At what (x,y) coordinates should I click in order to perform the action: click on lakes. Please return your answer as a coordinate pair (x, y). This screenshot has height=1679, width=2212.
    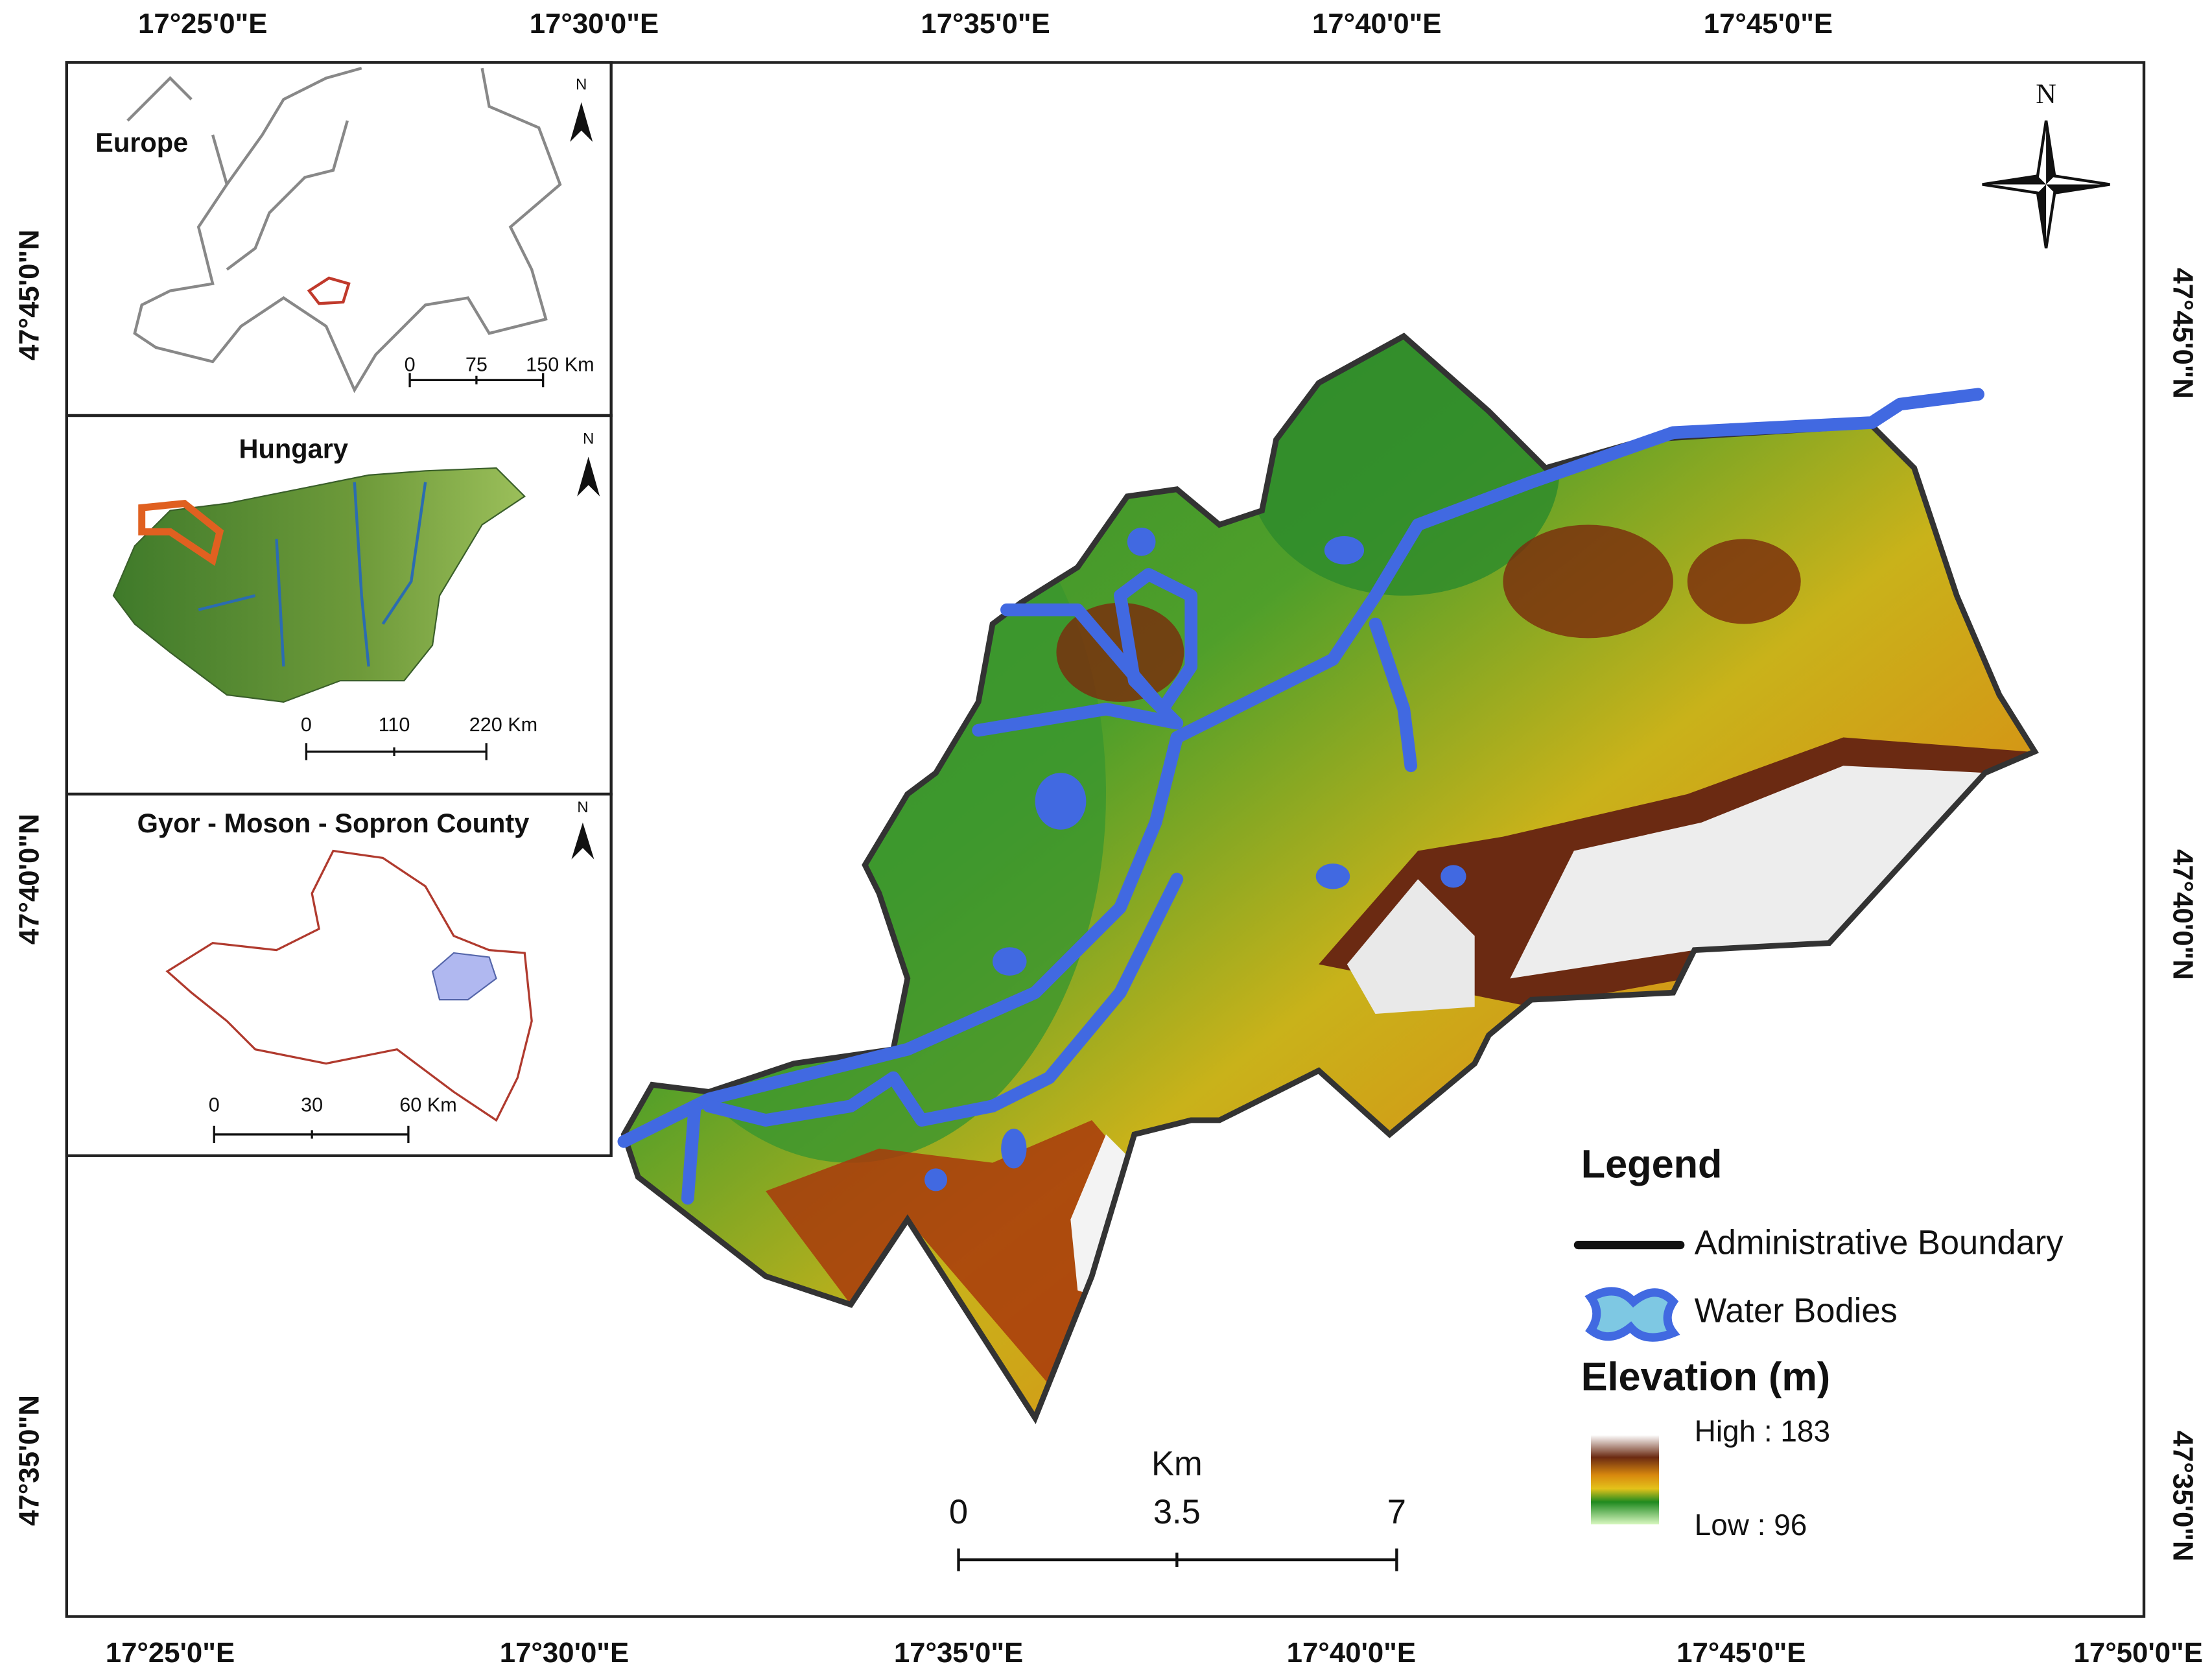
    Looking at the image, I should click on (1195, 859).